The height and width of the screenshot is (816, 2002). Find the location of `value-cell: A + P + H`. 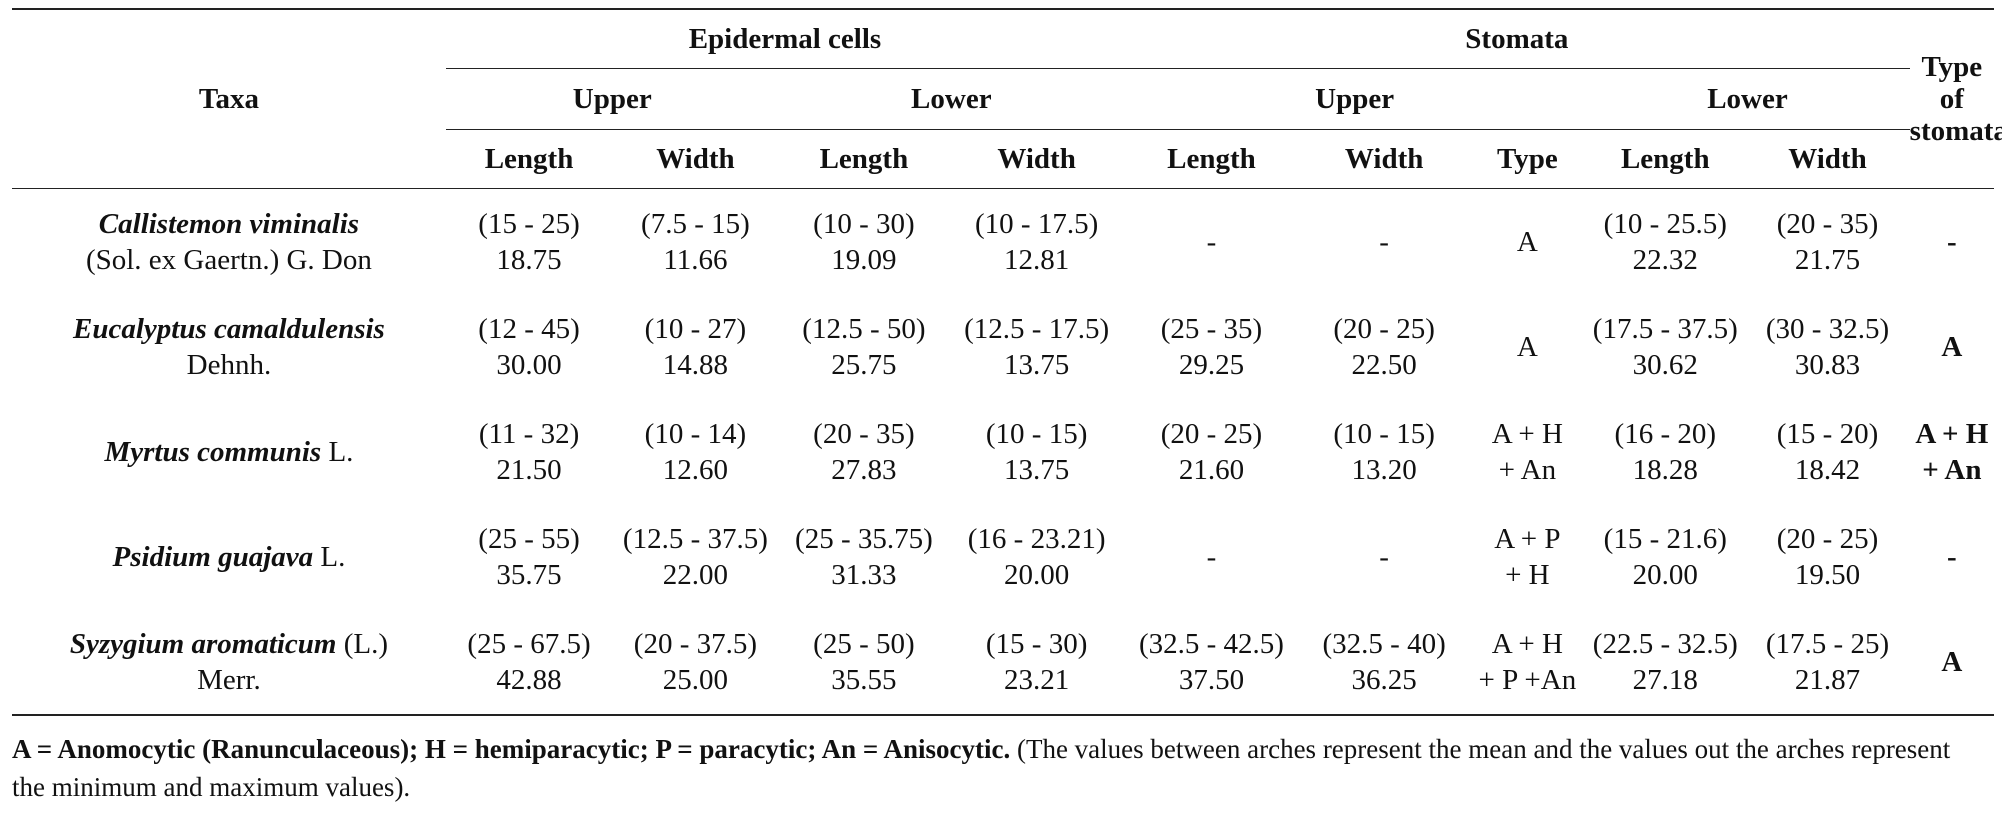

value-cell: A + P + H is located at coordinates (1527, 556).